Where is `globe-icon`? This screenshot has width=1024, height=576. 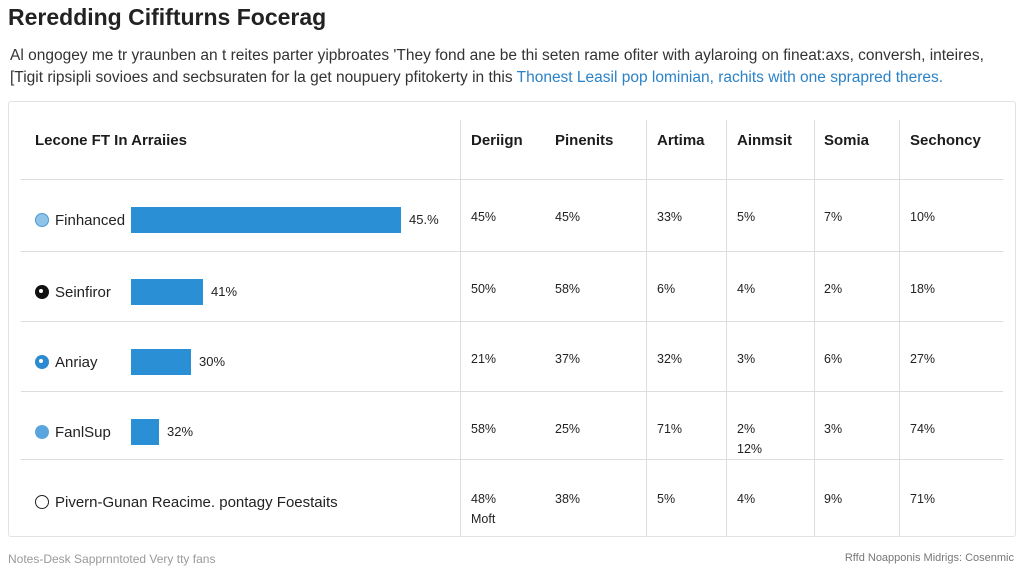
globe-icon is located at coordinates (42, 220).